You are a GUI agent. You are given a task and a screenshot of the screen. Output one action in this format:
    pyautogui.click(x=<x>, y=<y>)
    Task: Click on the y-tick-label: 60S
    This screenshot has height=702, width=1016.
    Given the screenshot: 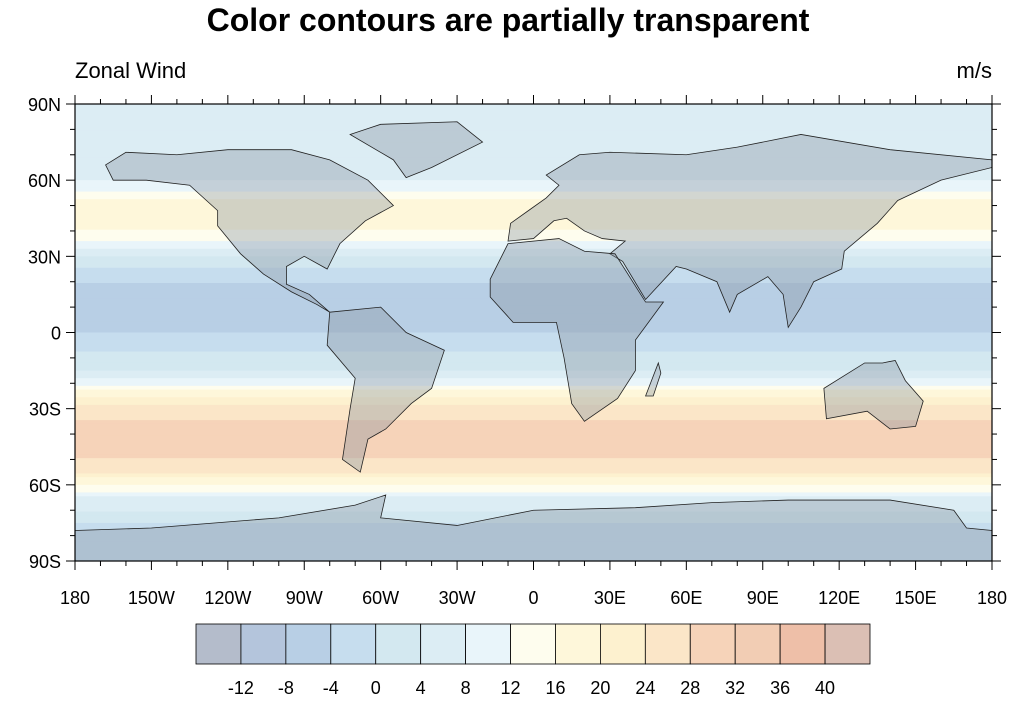 What is the action you would take?
    pyautogui.click(x=45, y=486)
    